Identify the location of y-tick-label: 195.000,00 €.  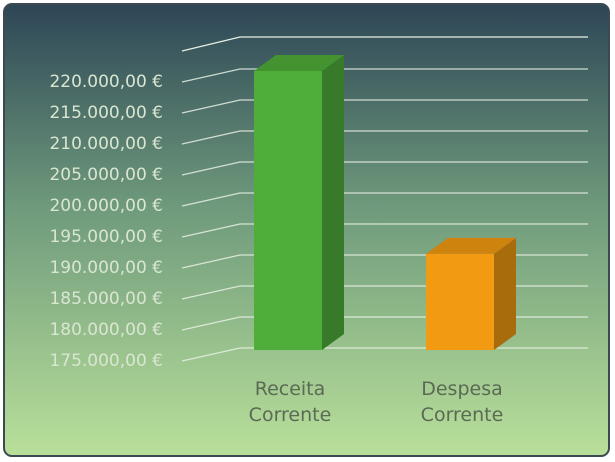
(106, 237).